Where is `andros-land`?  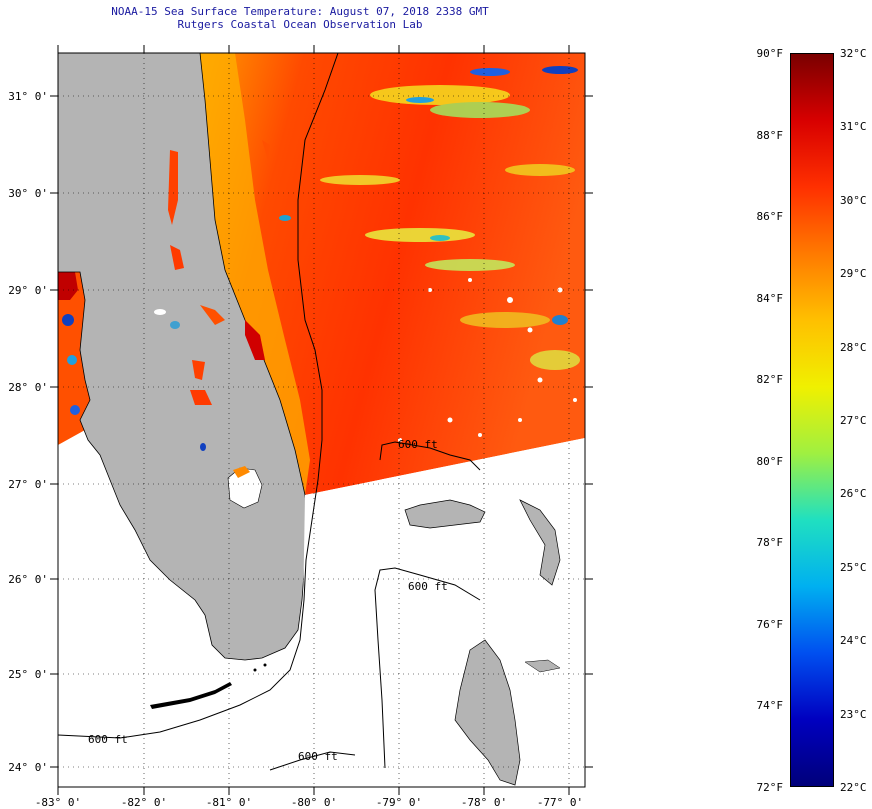 andros-land is located at coordinates (487, 712).